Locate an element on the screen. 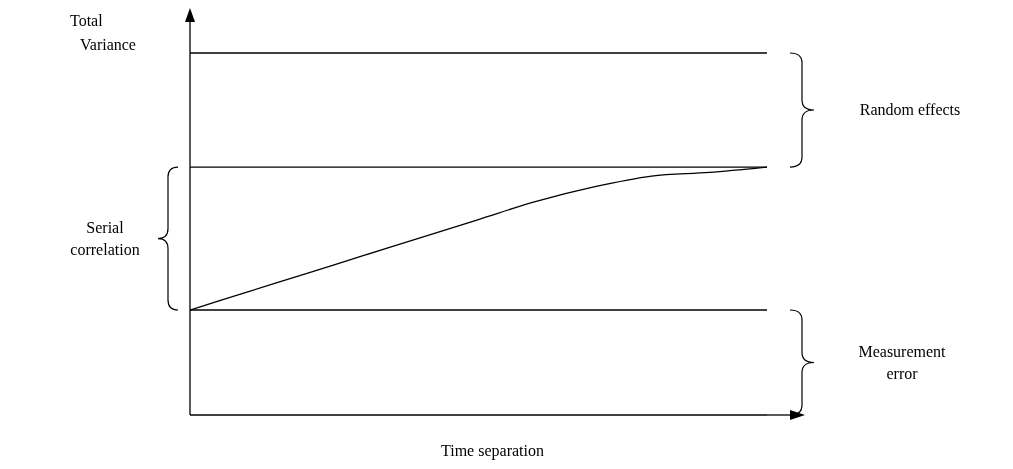 The image size is (1013, 469). x-axis-title: Time separation is located at coordinates (492, 451).